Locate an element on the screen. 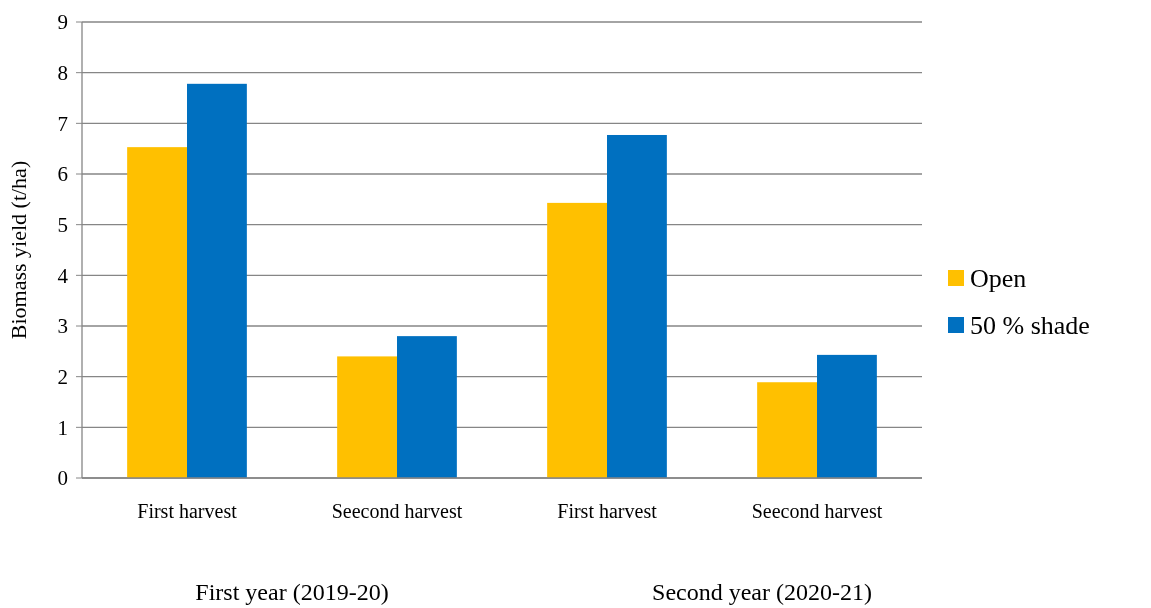 The image size is (1151, 608). y-axis-title: Biomass yield (t/ha) is located at coordinates (18, 250).